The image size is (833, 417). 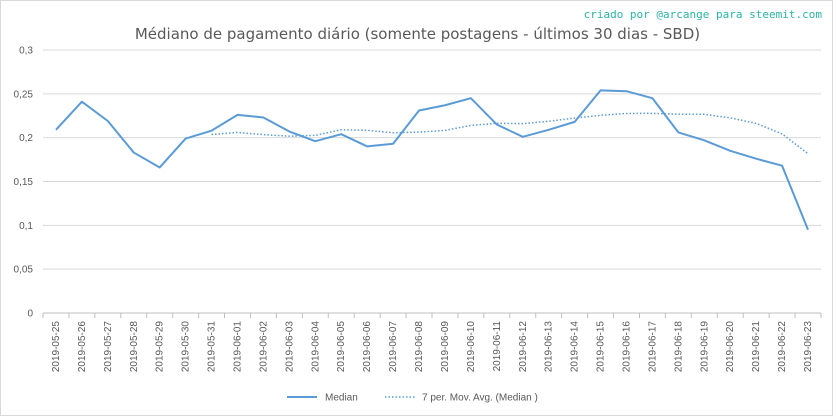 I want to click on x-tick-label: 2019-06-20, so click(x=730, y=347).